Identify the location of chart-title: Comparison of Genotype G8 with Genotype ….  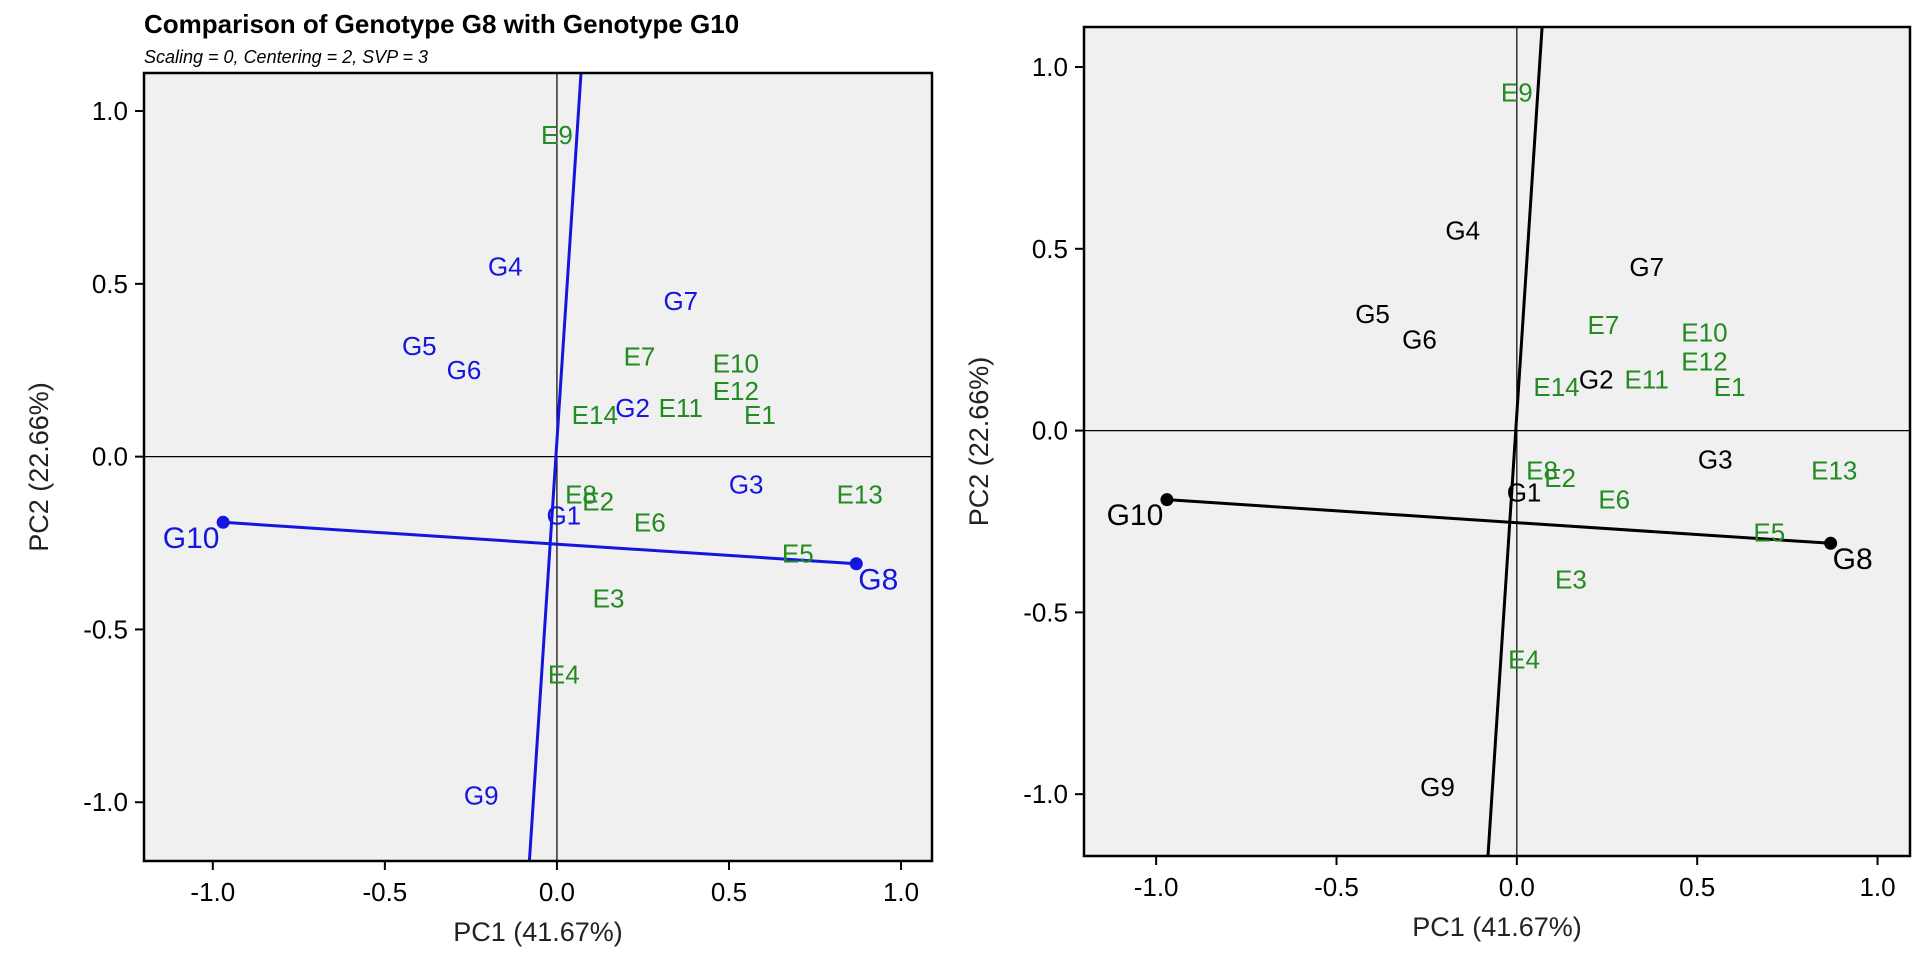
(441, 24).